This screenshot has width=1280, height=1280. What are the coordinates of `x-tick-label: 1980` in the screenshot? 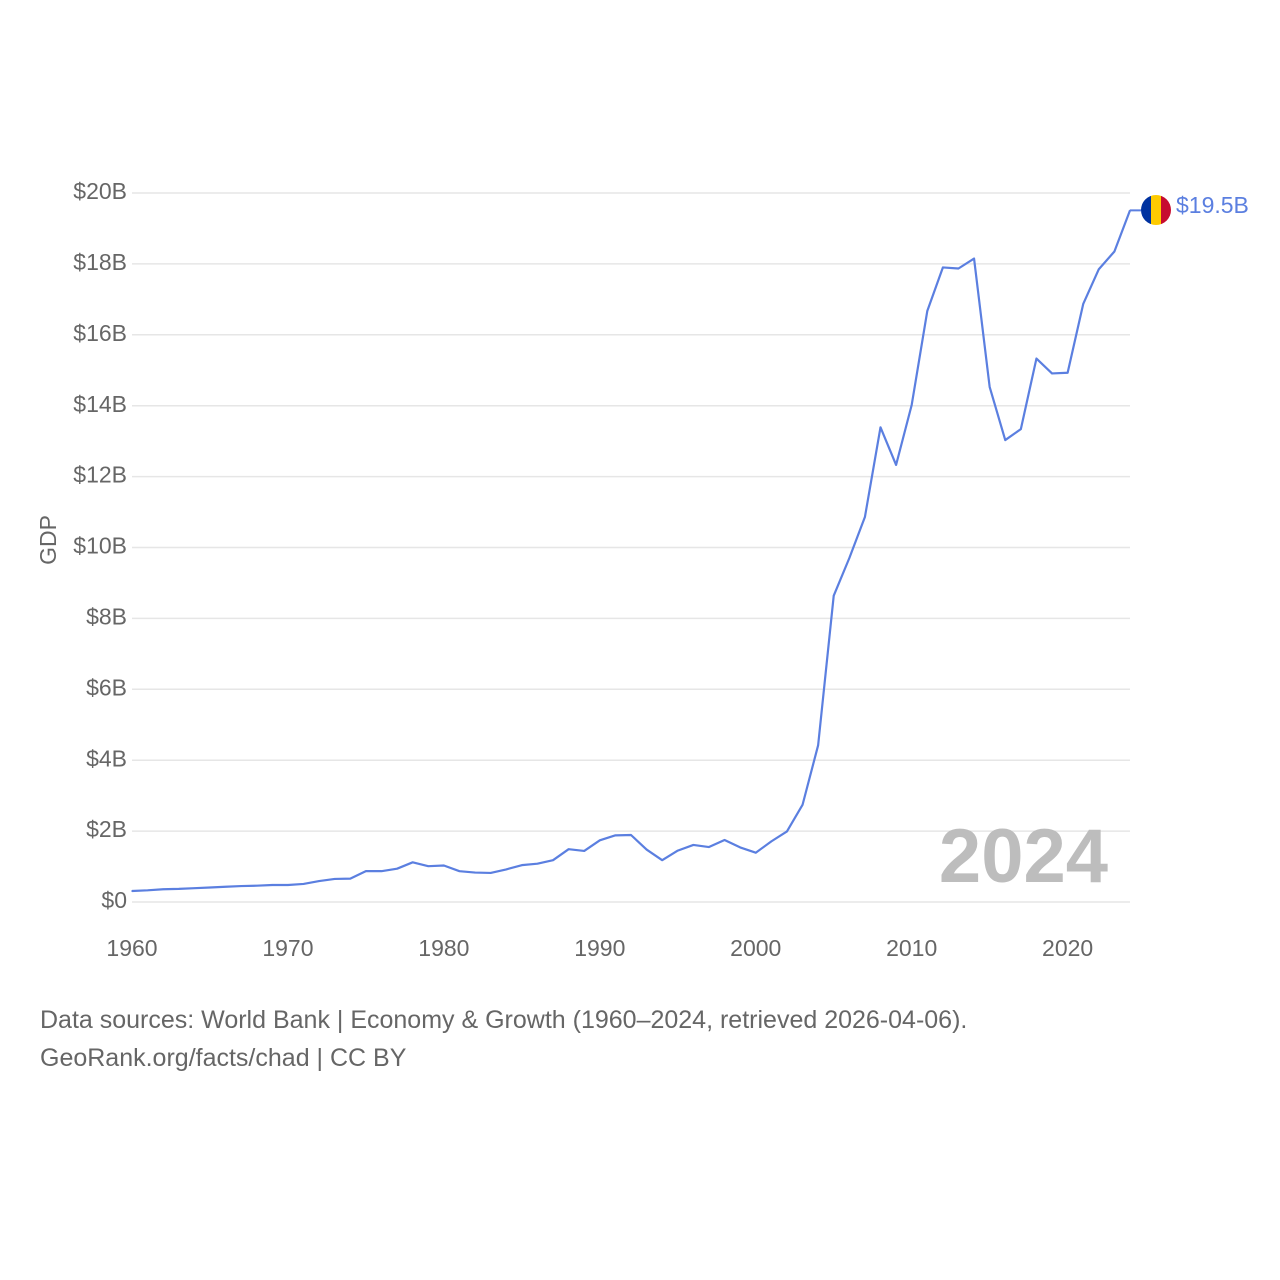 It's located at (443, 948).